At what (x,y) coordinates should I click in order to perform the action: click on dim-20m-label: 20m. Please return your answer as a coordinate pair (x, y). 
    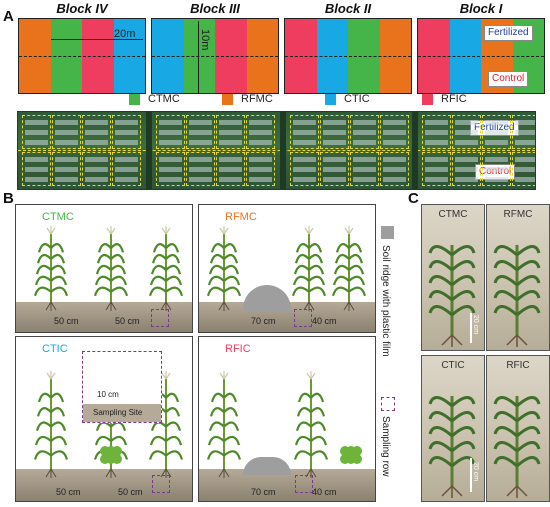
    Looking at the image, I should click on (125, 34).